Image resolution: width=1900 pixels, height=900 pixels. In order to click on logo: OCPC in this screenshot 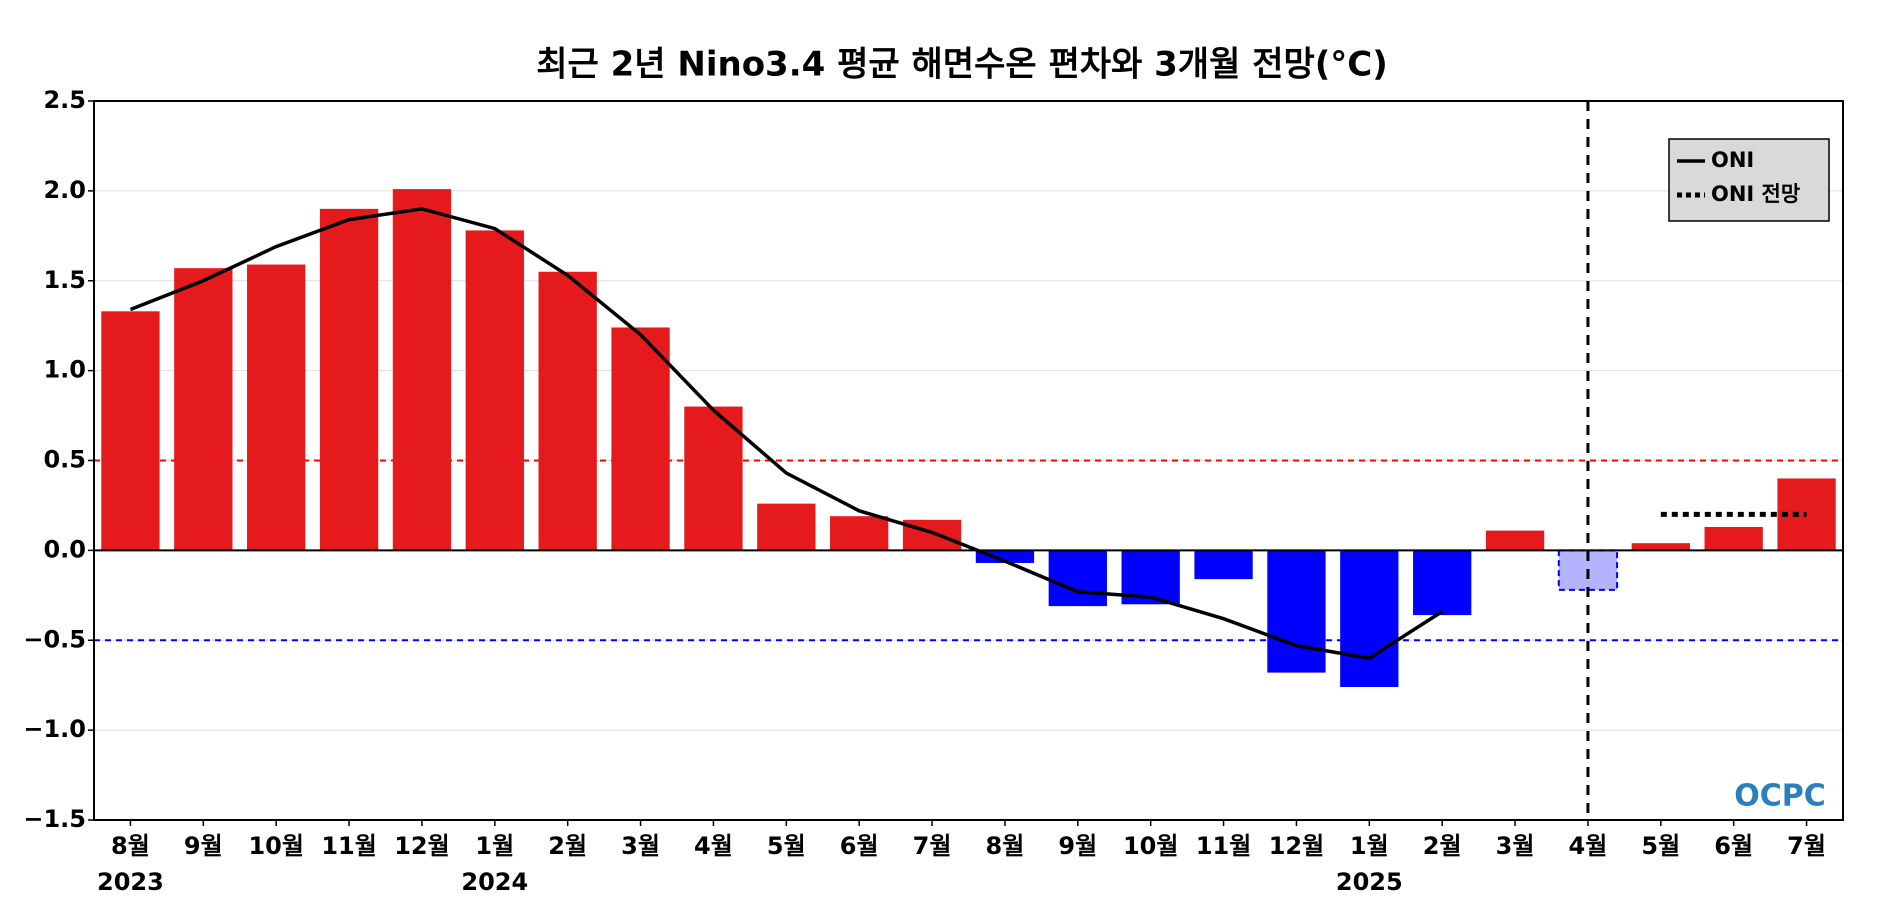, I will do `click(1780, 796)`.